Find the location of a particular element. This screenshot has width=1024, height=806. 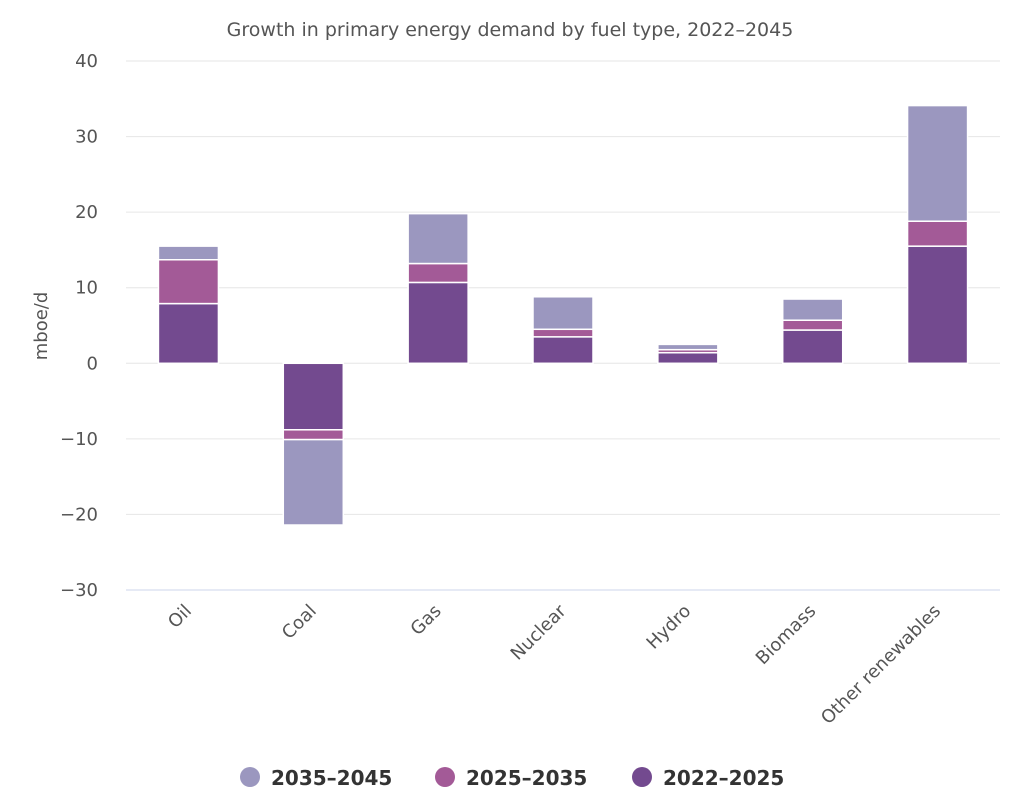

x-tick-label: Nuclear is located at coordinates (539, 632).